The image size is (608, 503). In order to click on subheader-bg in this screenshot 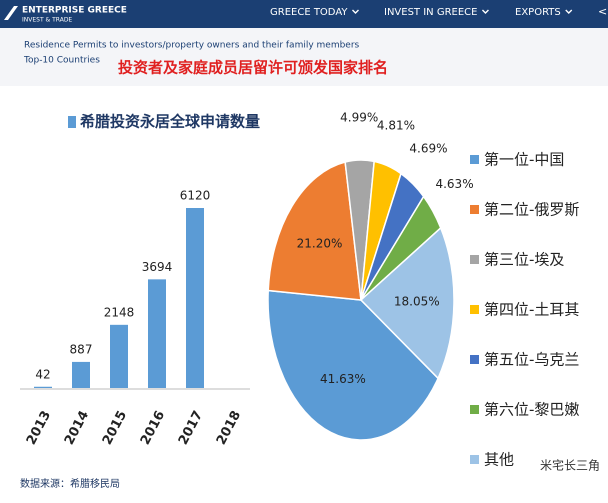, I will do `click(304, 57)`.